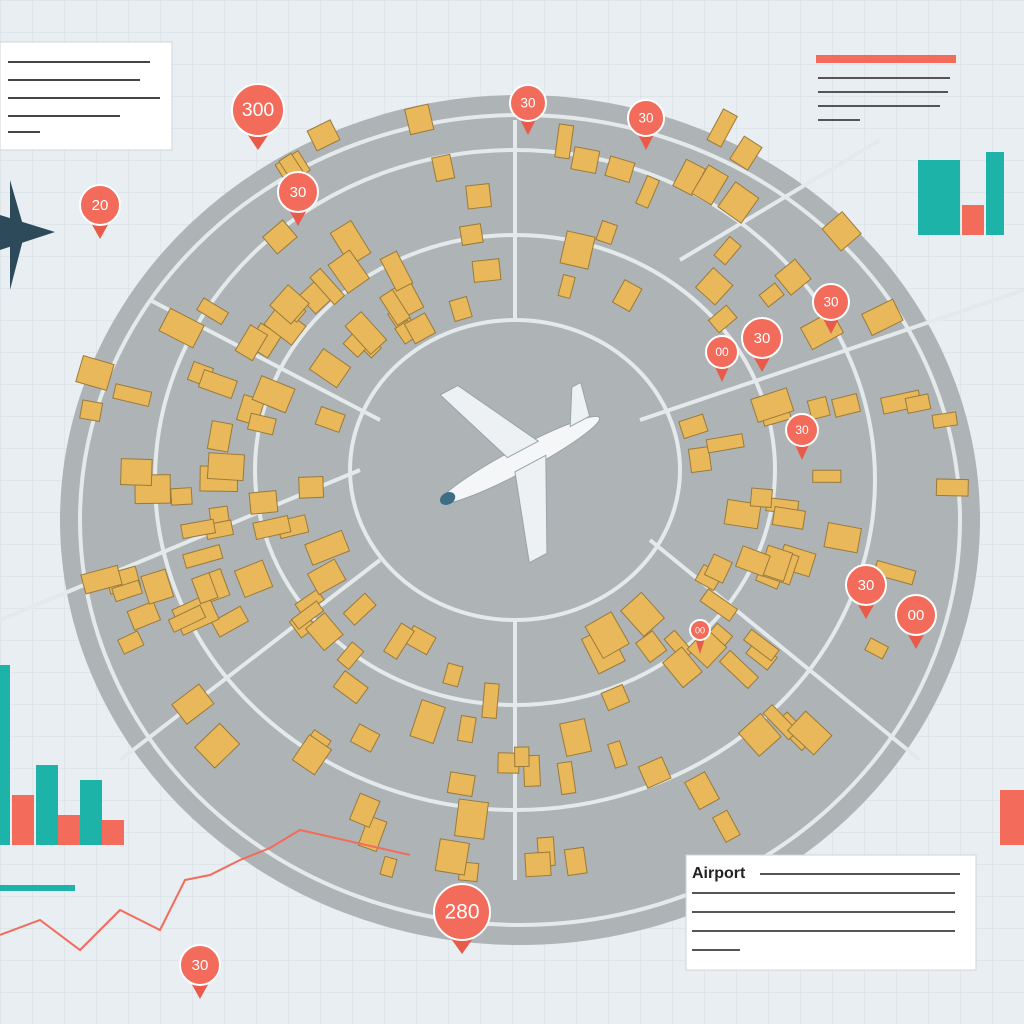  I want to click on marker-label: 280, so click(461, 912).